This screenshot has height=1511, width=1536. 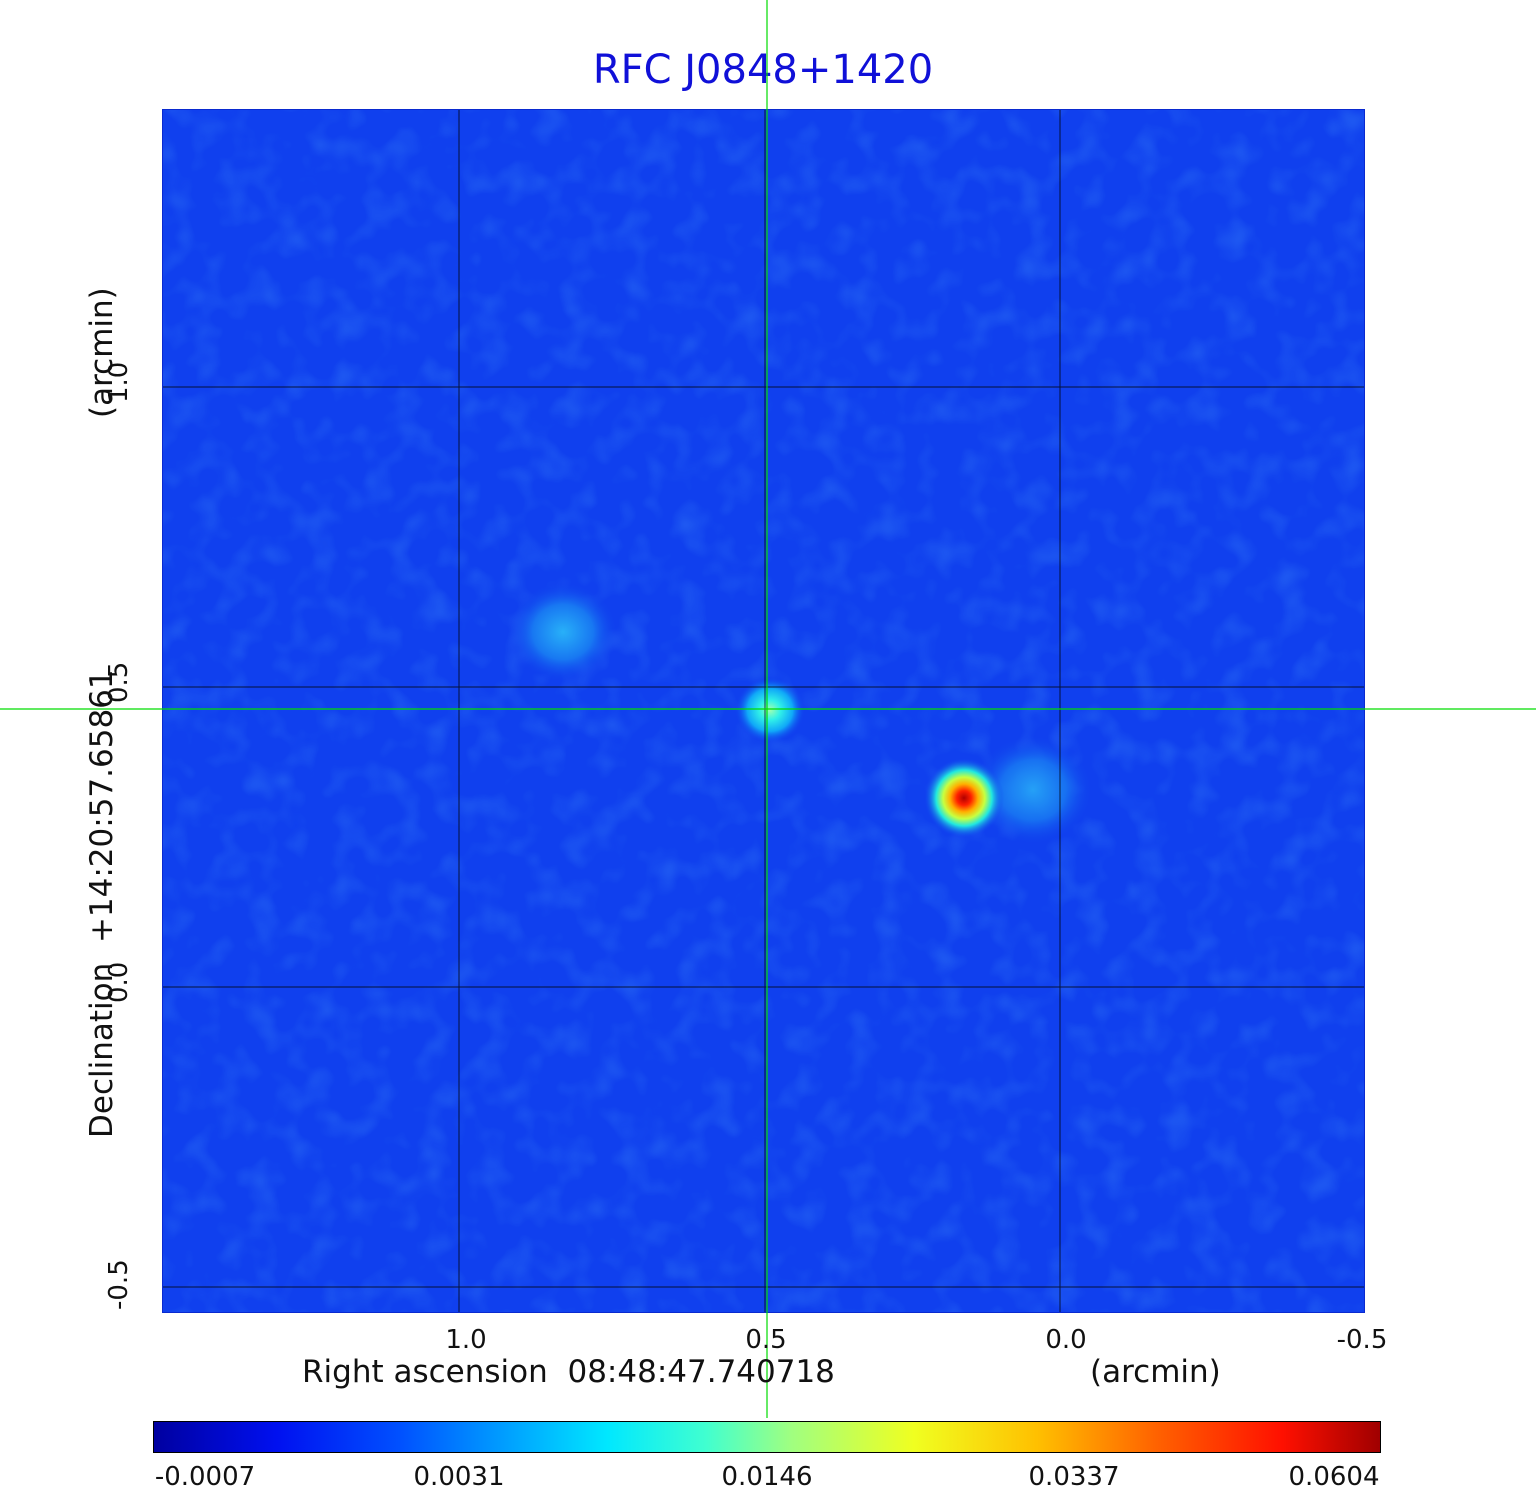 I want to click on faint-source-nw, so click(x=563, y=632).